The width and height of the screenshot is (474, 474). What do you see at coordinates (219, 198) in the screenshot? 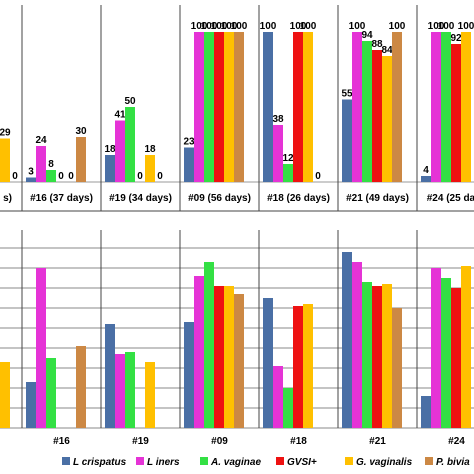
I see `group-label: #09 (56 days)` at bounding box center [219, 198].